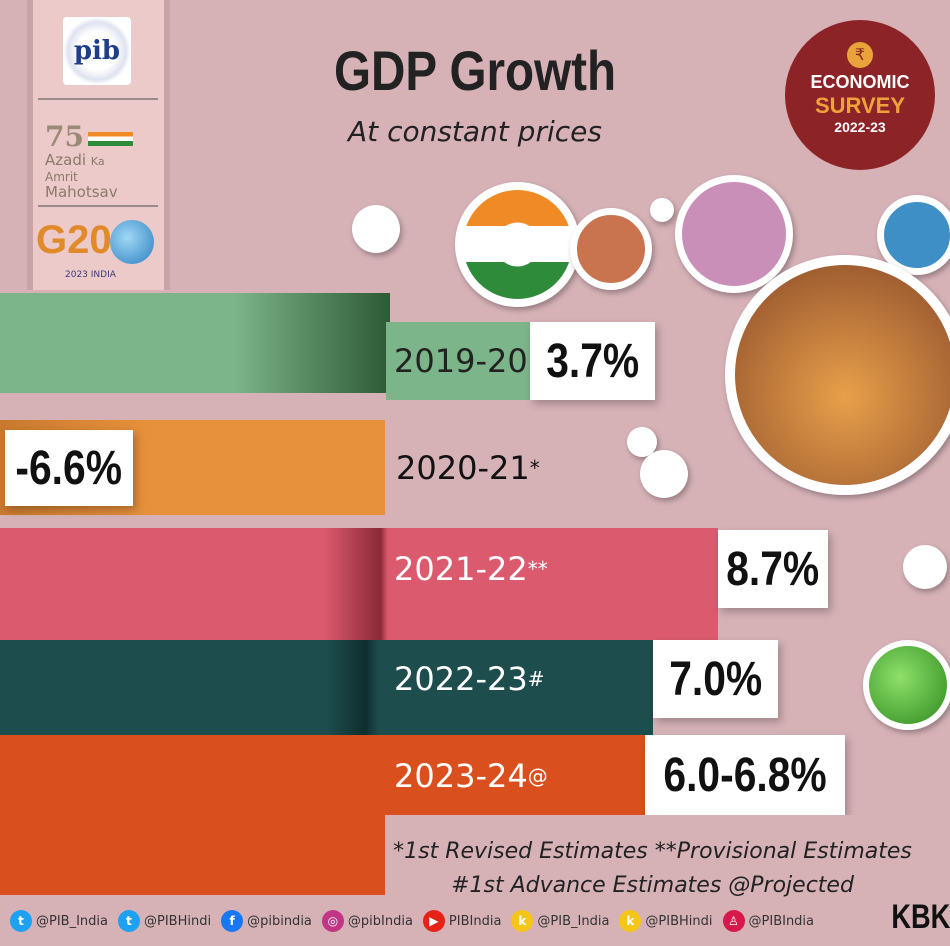 This screenshot has width=950, height=946. I want to click on pib-logo: pib, so click(97, 51).